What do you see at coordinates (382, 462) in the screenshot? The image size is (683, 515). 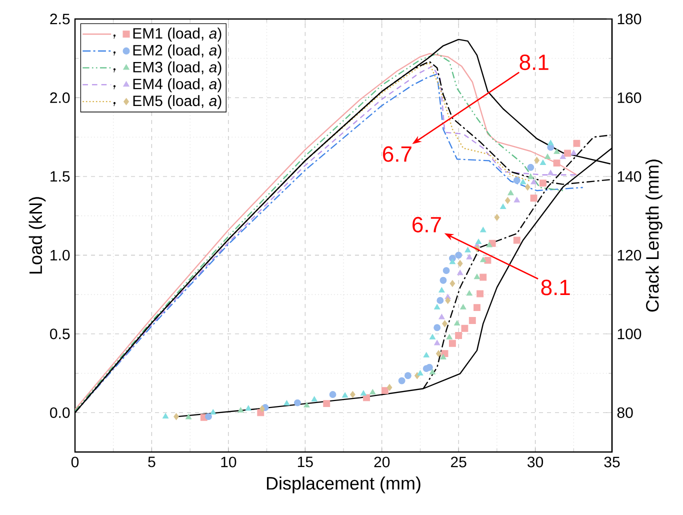 I see `x-tick-label: 20` at bounding box center [382, 462].